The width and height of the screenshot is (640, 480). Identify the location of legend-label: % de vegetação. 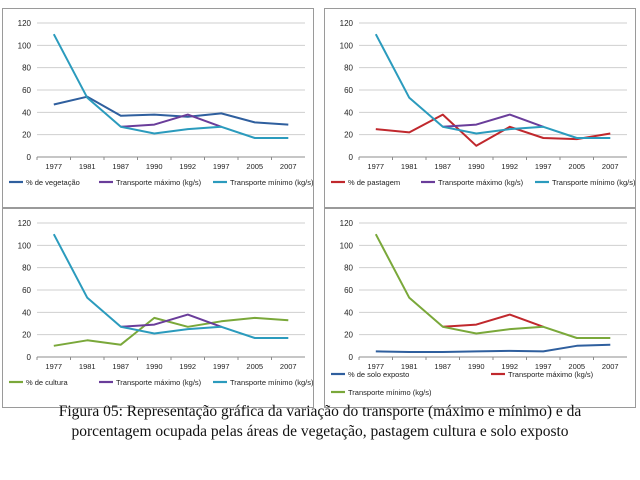
(53, 182).